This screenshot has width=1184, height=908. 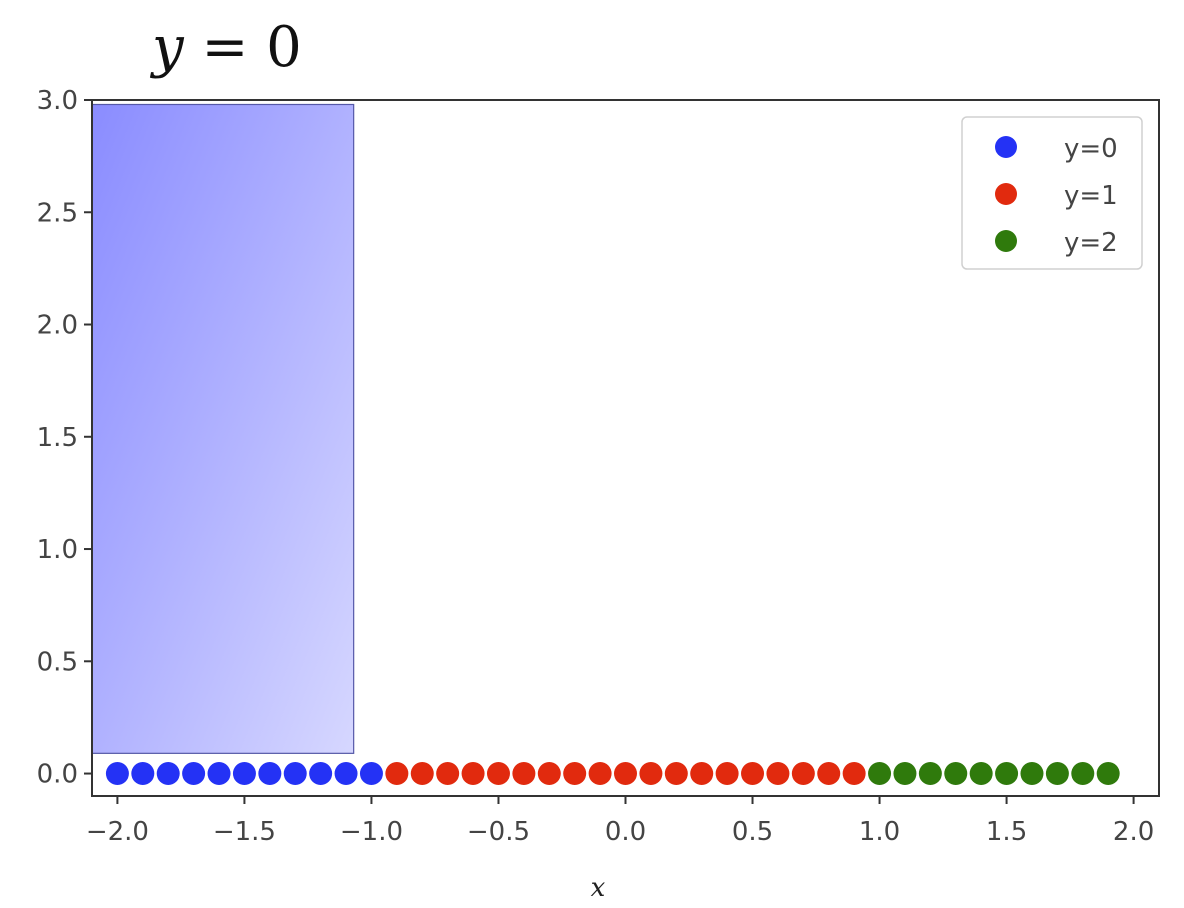 I want to click on legend: y=0 y=1 y=2, so click(x=1052, y=193).